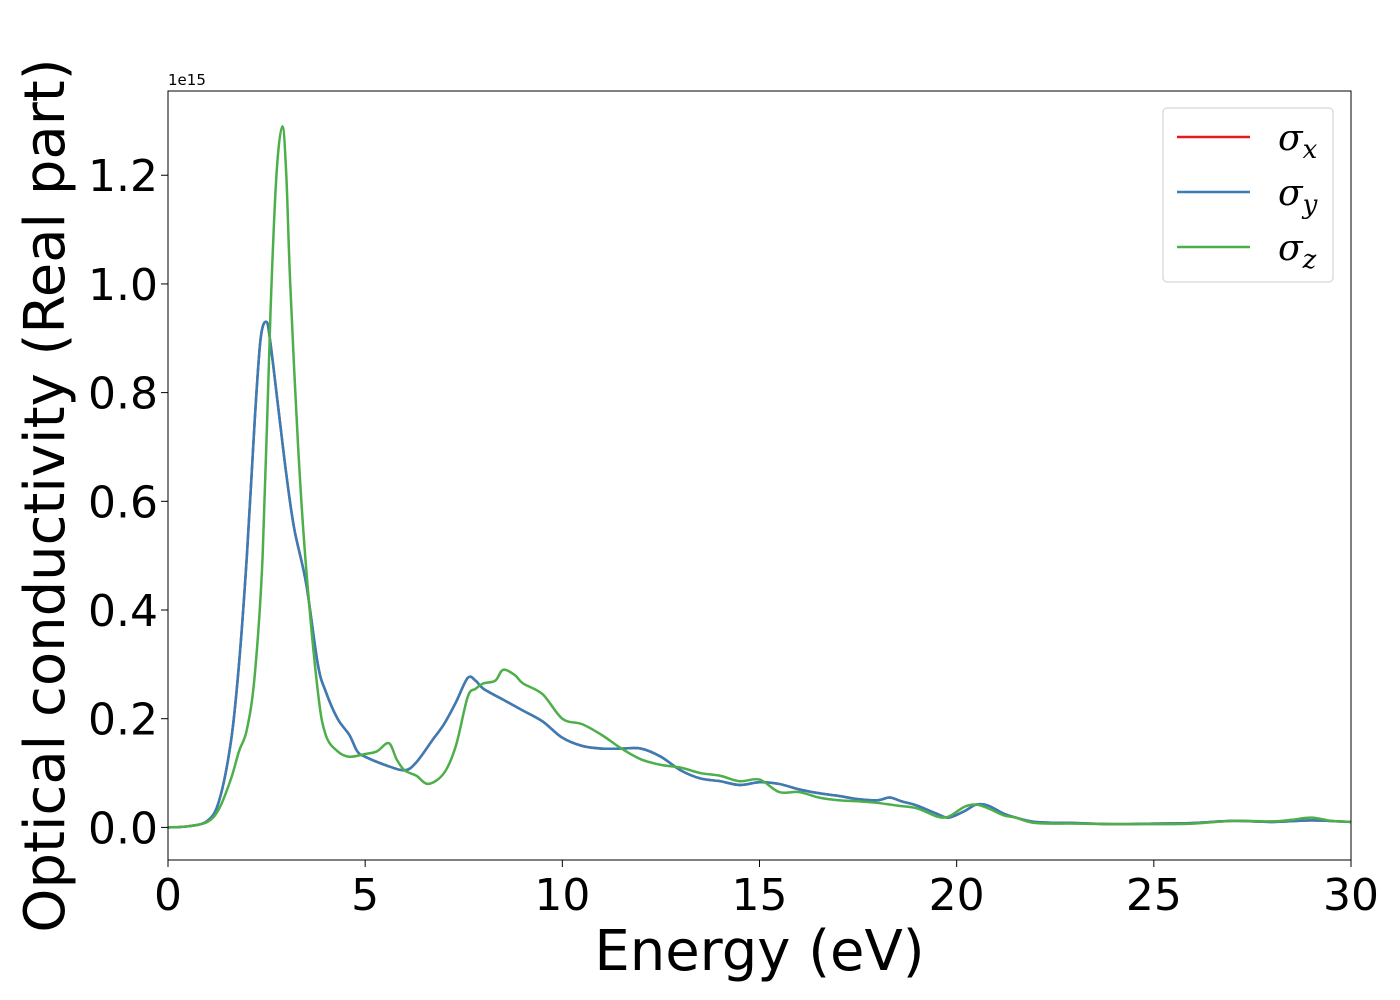 This screenshot has width=1400, height=1000. Describe the element at coordinates (365, 895) in the screenshot. I see `x-tick-label: 5` at that location.